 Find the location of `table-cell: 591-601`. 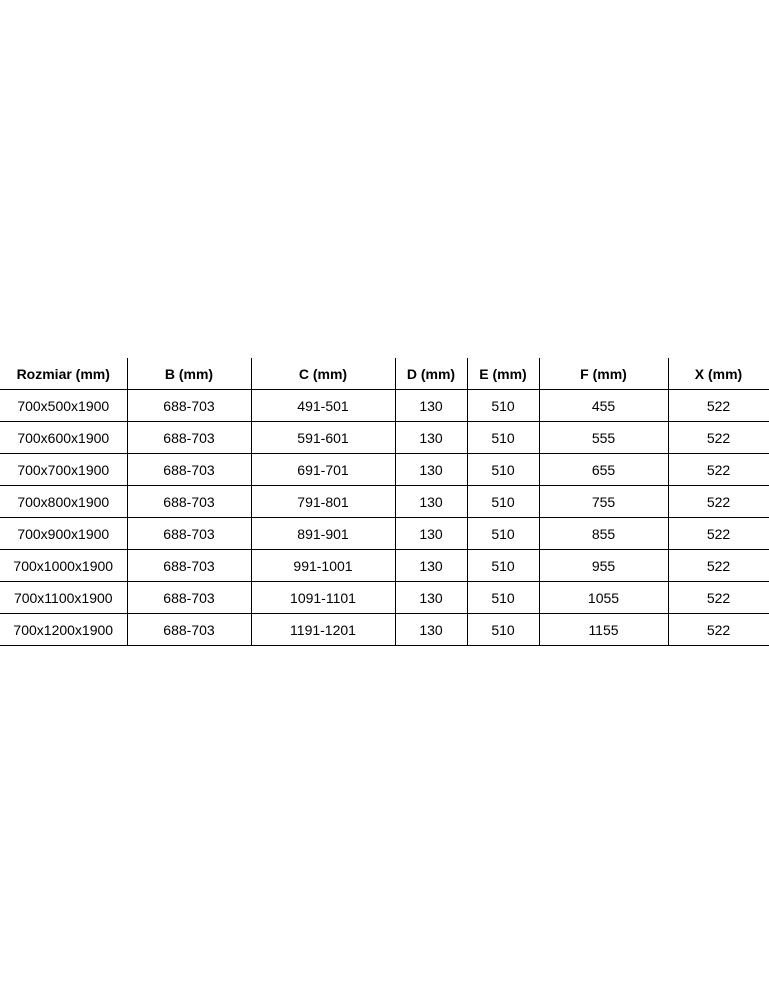

table-cell: 591-601 is located at coordinates (322, 437).